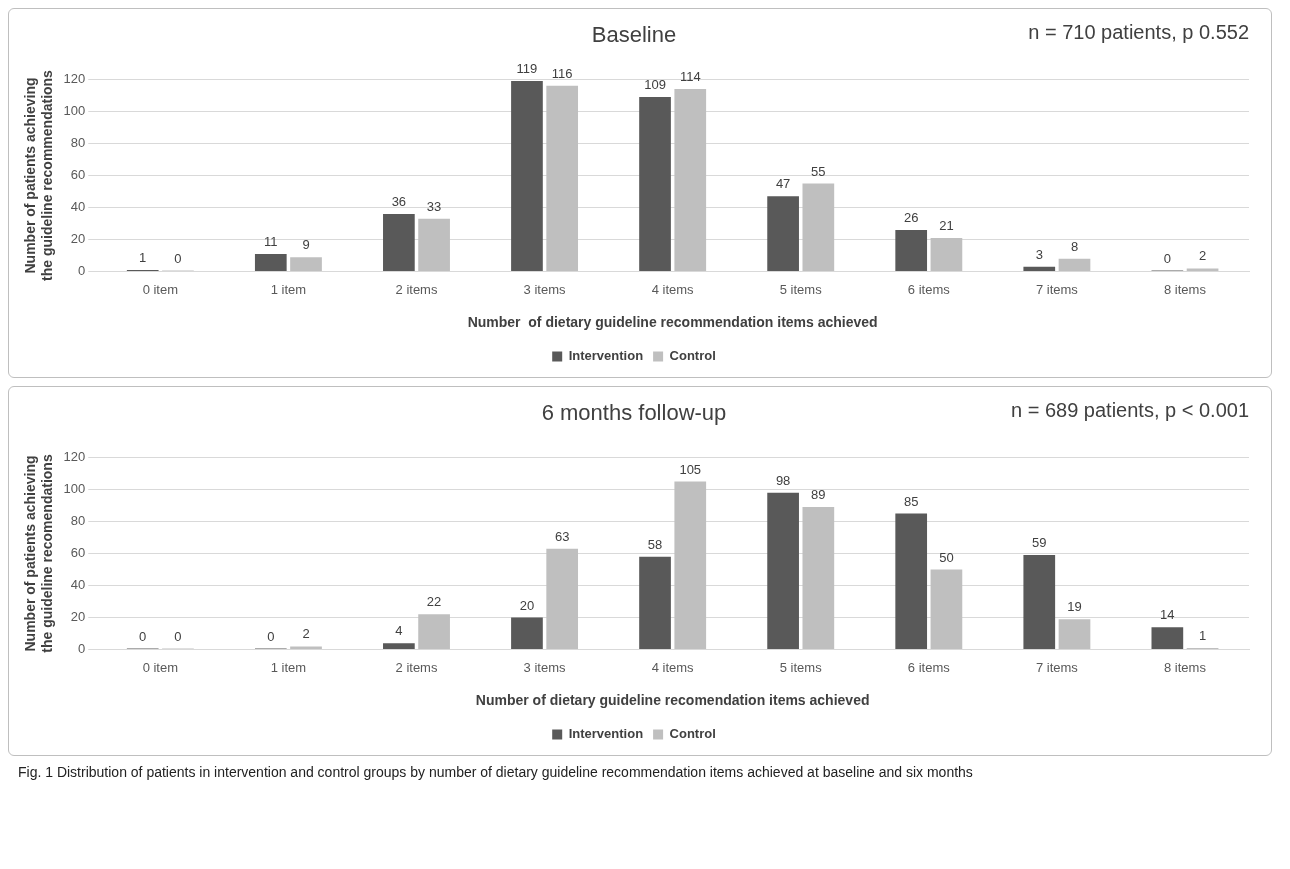 The image size is (1290, 869). What do you see at coordinates (783, 184) in the screenshot?
I see `data-label: 47` at bounding box center [783, 184].